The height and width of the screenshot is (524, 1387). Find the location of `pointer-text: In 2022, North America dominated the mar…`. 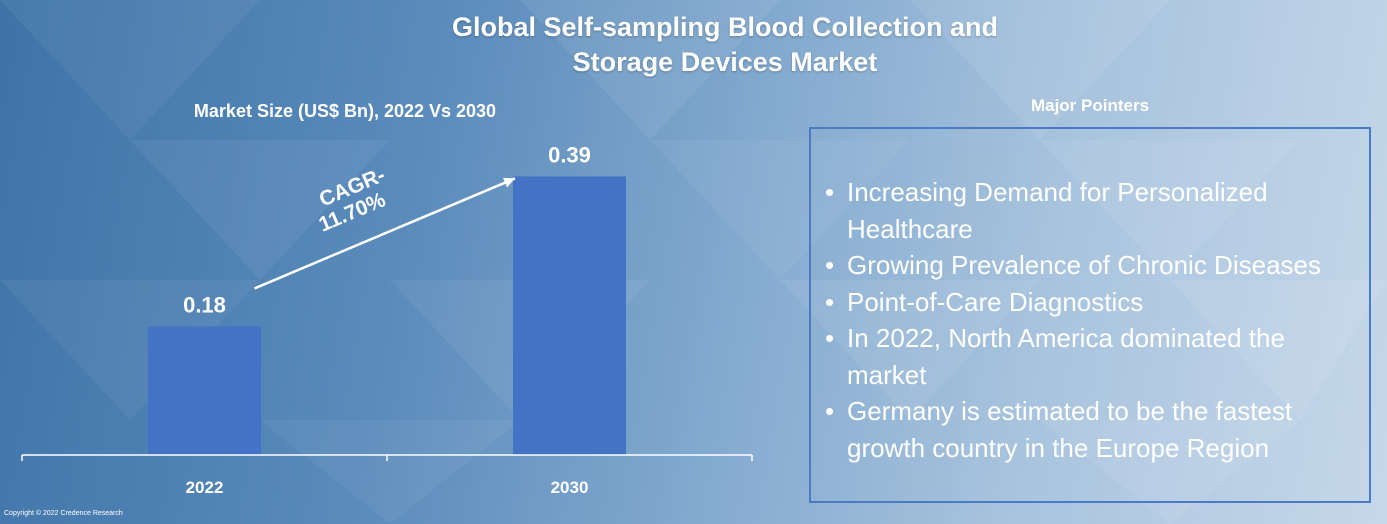

pointer-text: In 2022, North America dominated the mar… is located at coordinates (1066, 356).